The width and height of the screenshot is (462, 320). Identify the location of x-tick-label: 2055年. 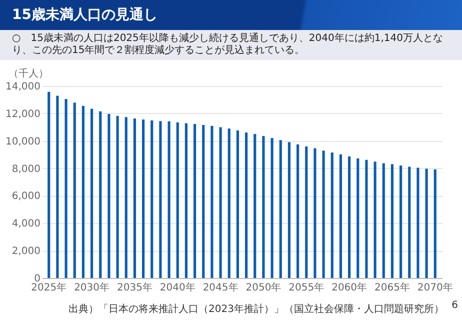
(306, 288).